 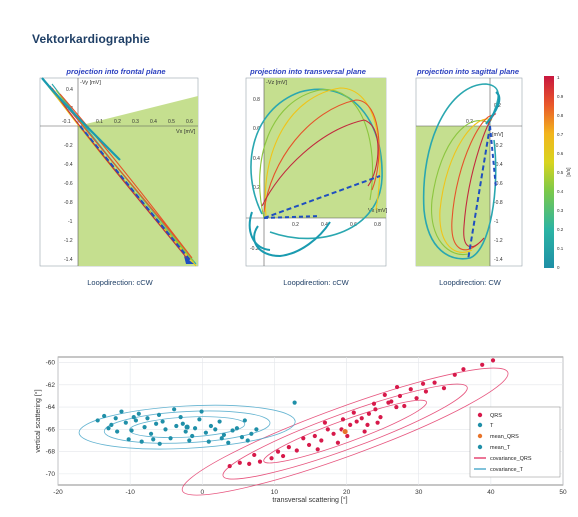 What do you see at coordinates (186, 132) in the screenshot?
I see `frontal-x-label: Vx [mV]` at bounding box center [186, 132].